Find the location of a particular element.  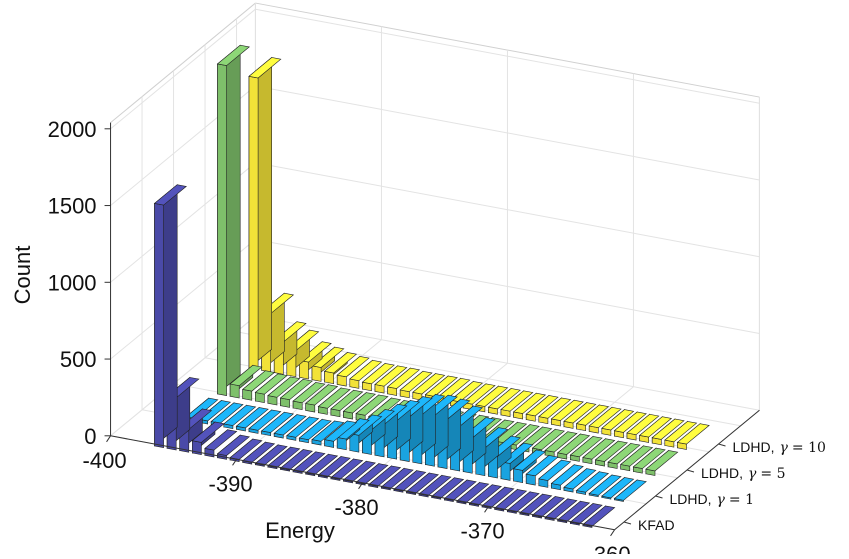

series-gamma-value: = 1 is located at coordinates (741, 500).